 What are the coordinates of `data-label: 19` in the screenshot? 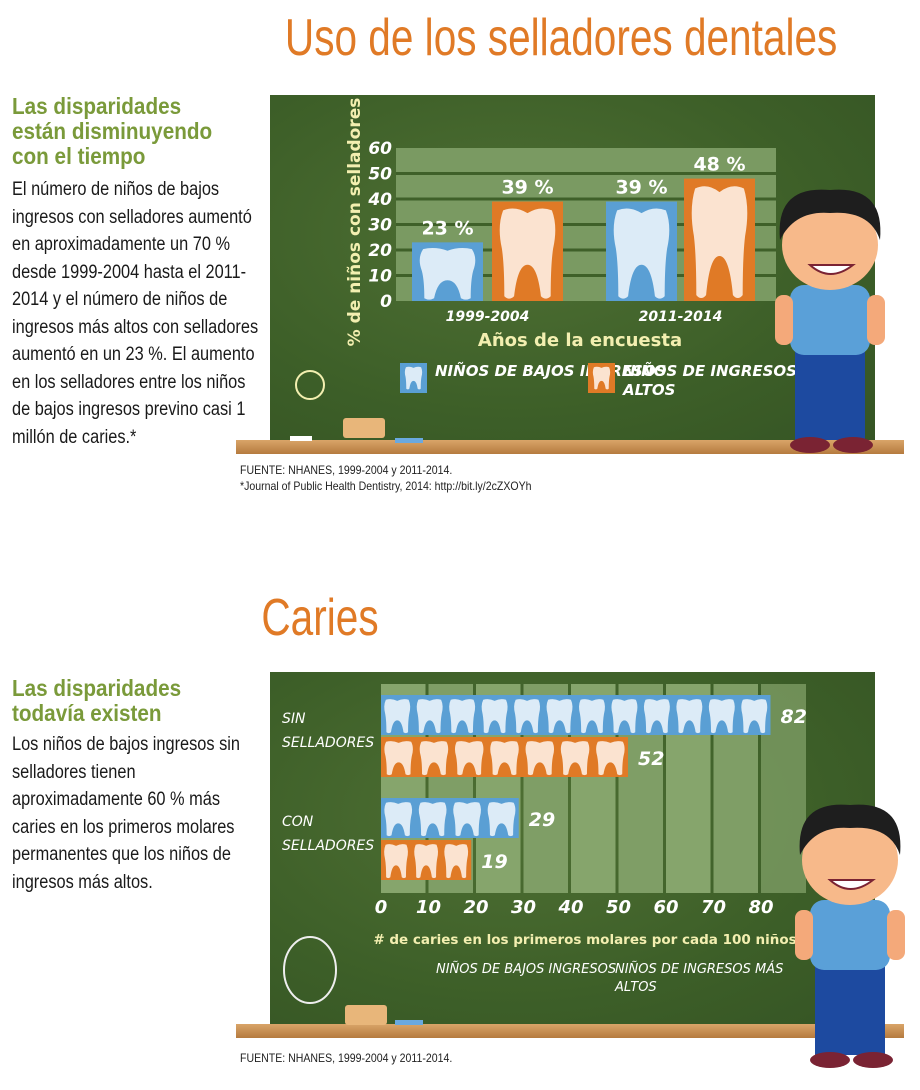 It's located at (494, 862).